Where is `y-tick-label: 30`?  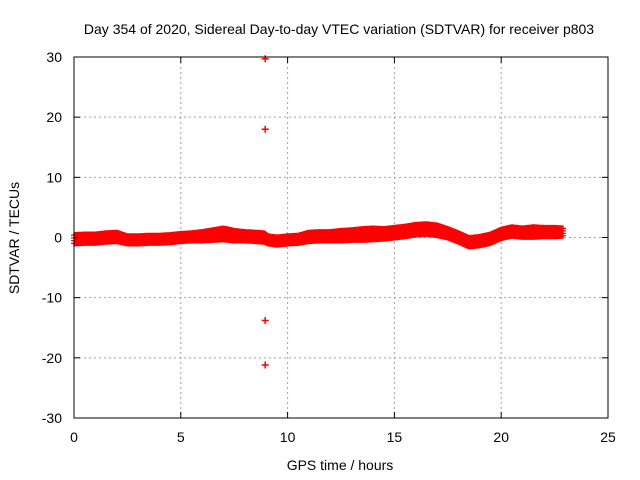 y-tick-label: 30 is located at coordinates (54, 57).